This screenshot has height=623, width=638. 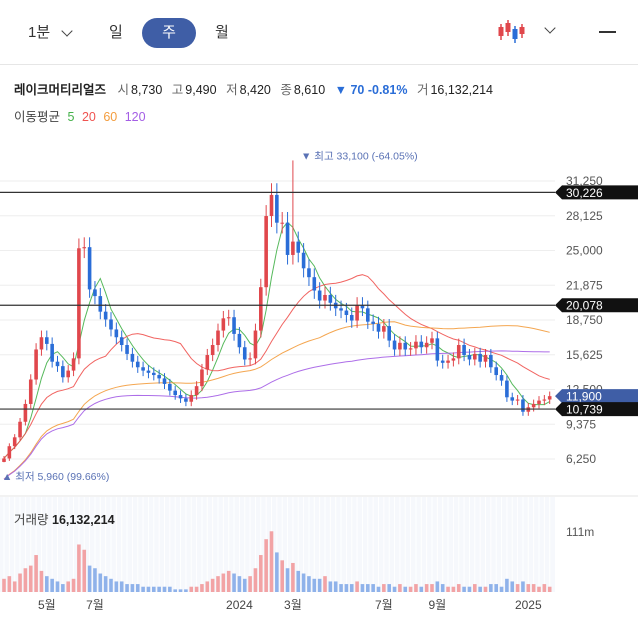 I want to click on x-tick-label: 7월, so click(x=95, y=605).